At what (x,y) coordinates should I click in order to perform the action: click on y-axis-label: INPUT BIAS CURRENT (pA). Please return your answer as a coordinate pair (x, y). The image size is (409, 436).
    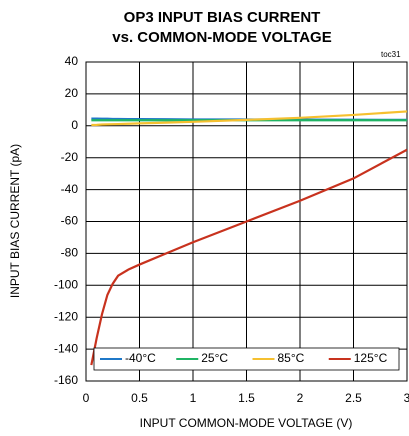
    Looking at the image, I should click on (15, 221).